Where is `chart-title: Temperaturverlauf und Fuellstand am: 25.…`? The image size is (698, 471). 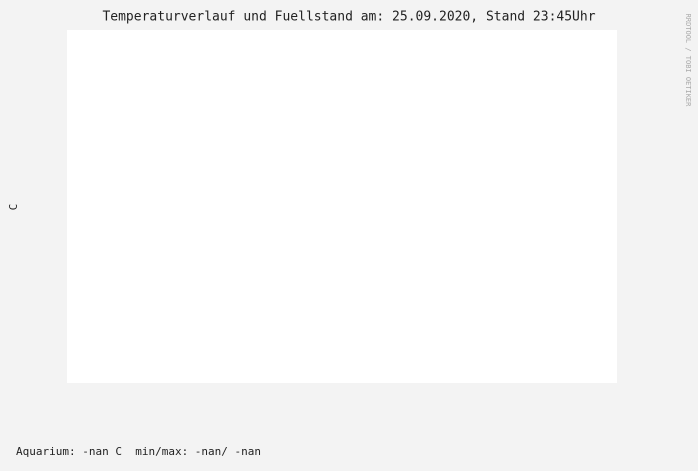 chart-title: Temperaturverlauf und Fuellstand am: 25.… is located at coordinates (348, 17).